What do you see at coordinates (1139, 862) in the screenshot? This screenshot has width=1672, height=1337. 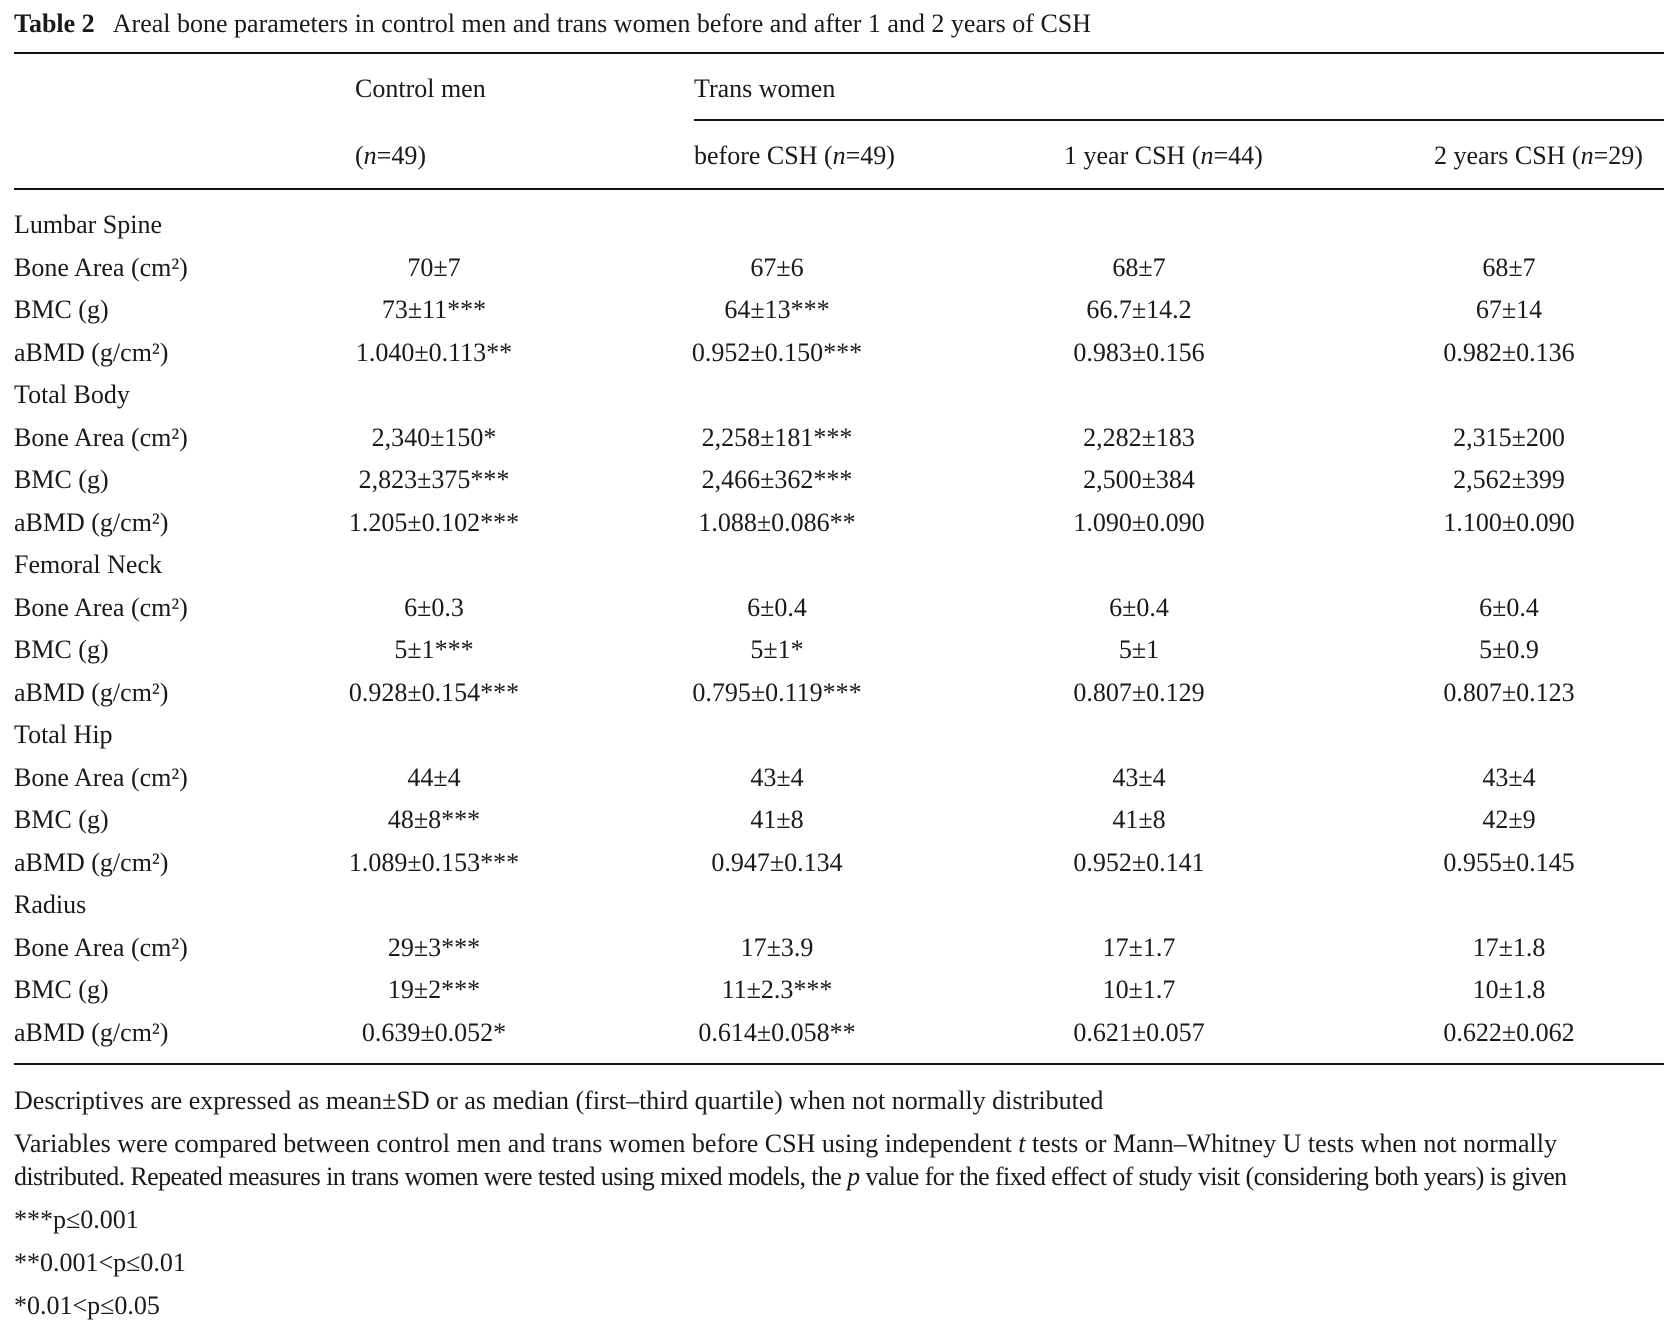 I see `table-cell: 0.952±0.141` at bounding box center [1139, 862].